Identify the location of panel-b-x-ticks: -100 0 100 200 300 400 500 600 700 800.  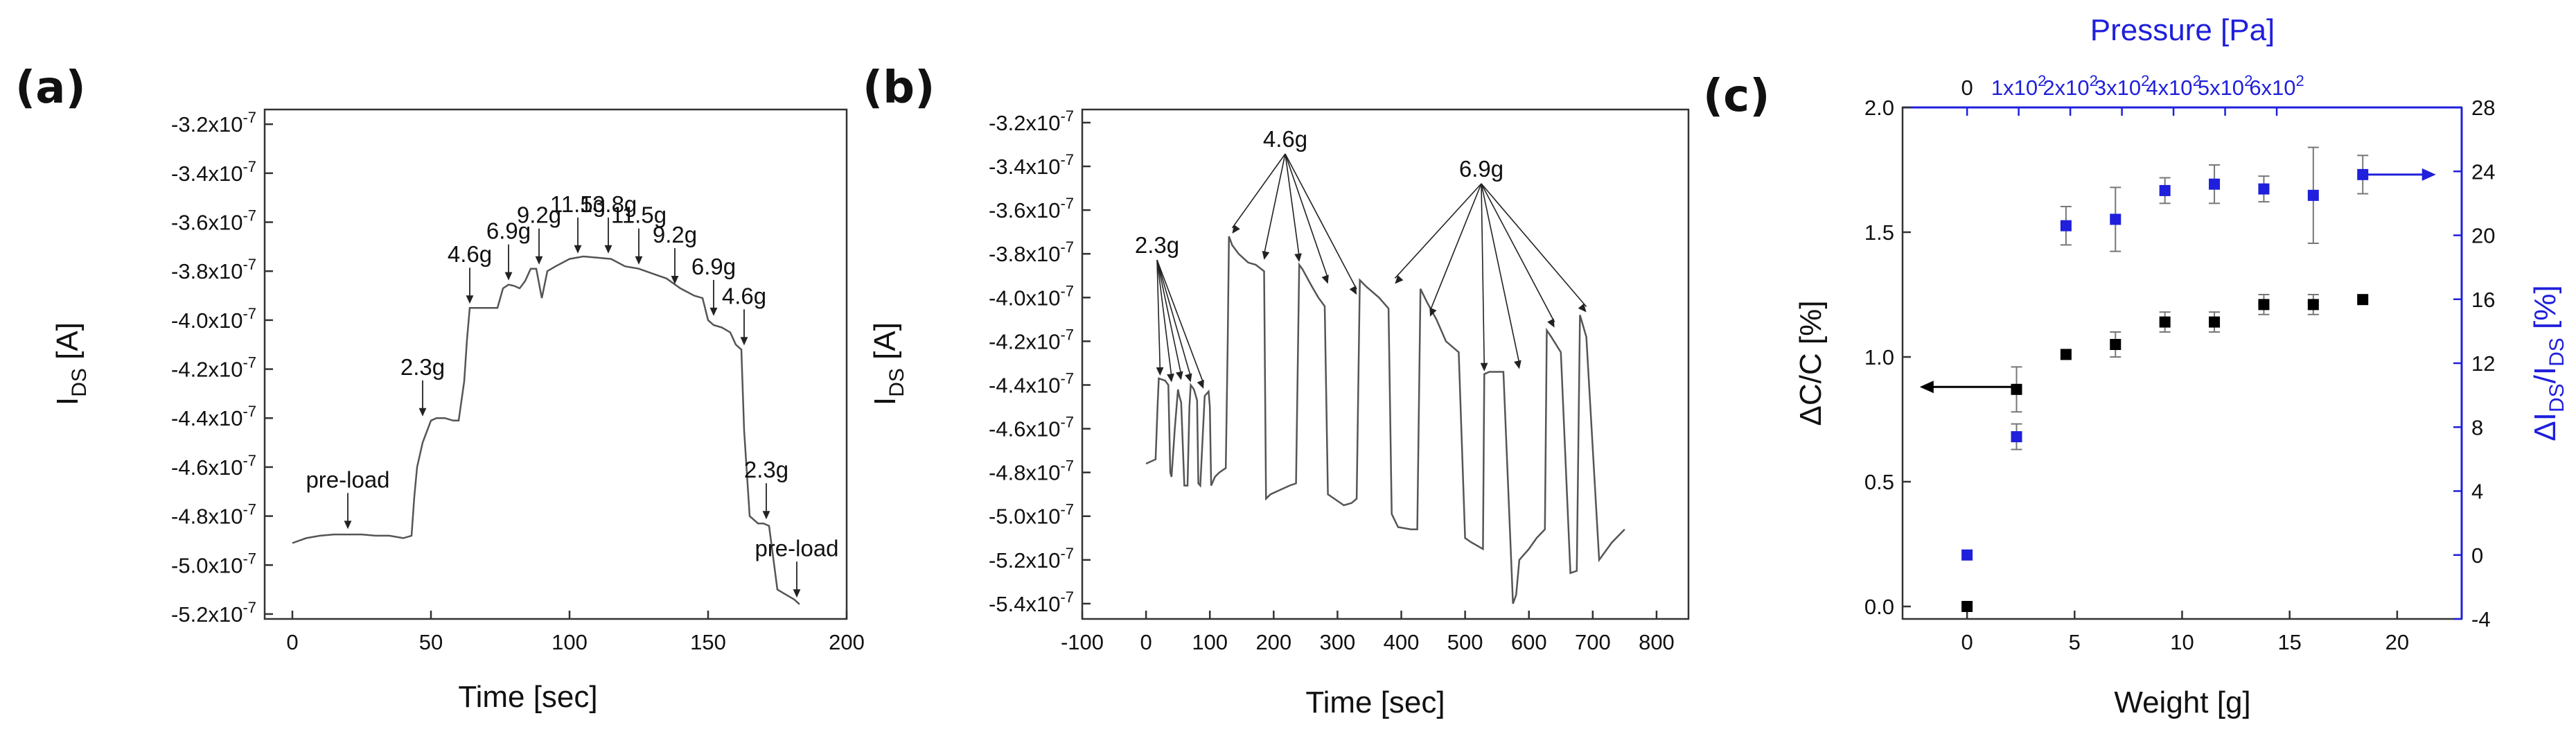
(1368, 632).